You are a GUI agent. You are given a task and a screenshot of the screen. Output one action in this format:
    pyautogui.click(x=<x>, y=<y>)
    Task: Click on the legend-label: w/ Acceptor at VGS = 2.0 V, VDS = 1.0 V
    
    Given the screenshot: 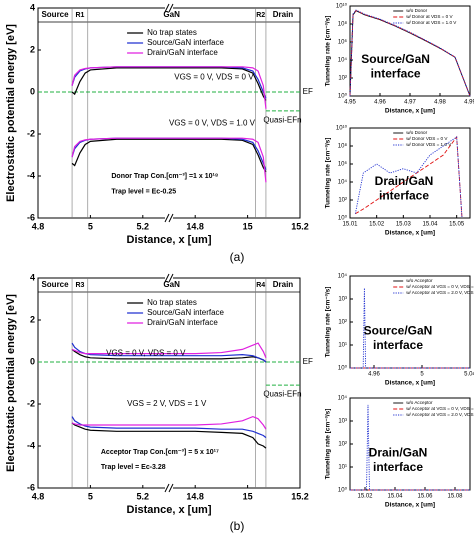 What is the action you would take?
    pyautogui.click(x=440, y=292)
    